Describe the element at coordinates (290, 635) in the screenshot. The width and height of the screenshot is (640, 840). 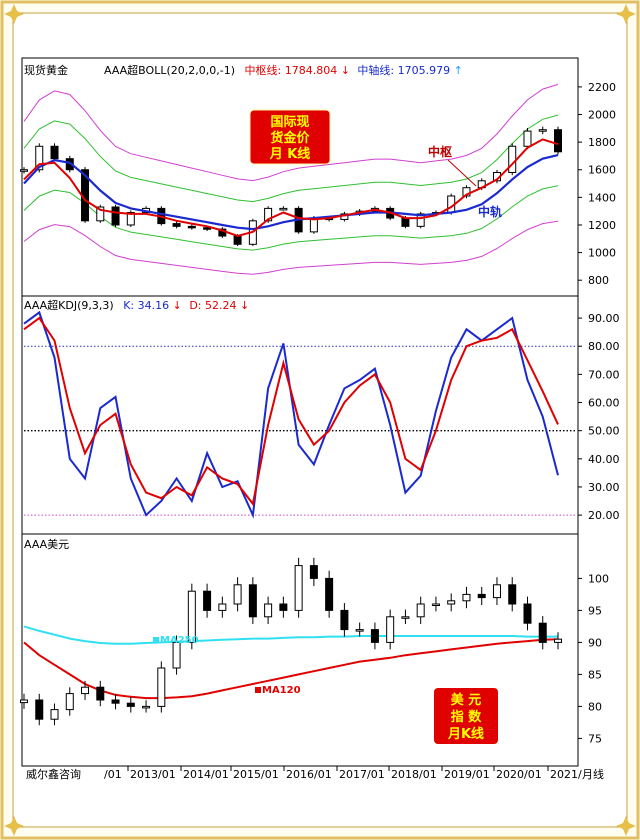
I see `ma250-line` at that location.